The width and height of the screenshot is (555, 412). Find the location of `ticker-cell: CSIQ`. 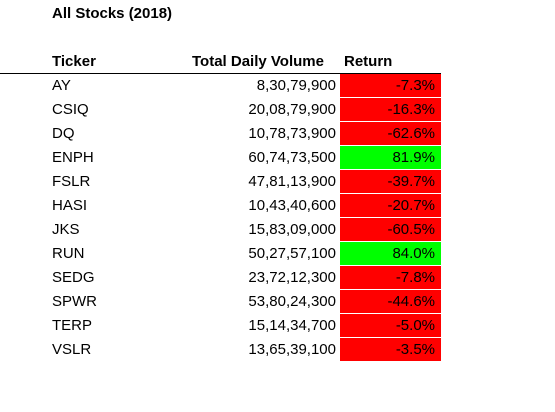

ticker-cell: CSIQ is located at coordinates (70, 109).